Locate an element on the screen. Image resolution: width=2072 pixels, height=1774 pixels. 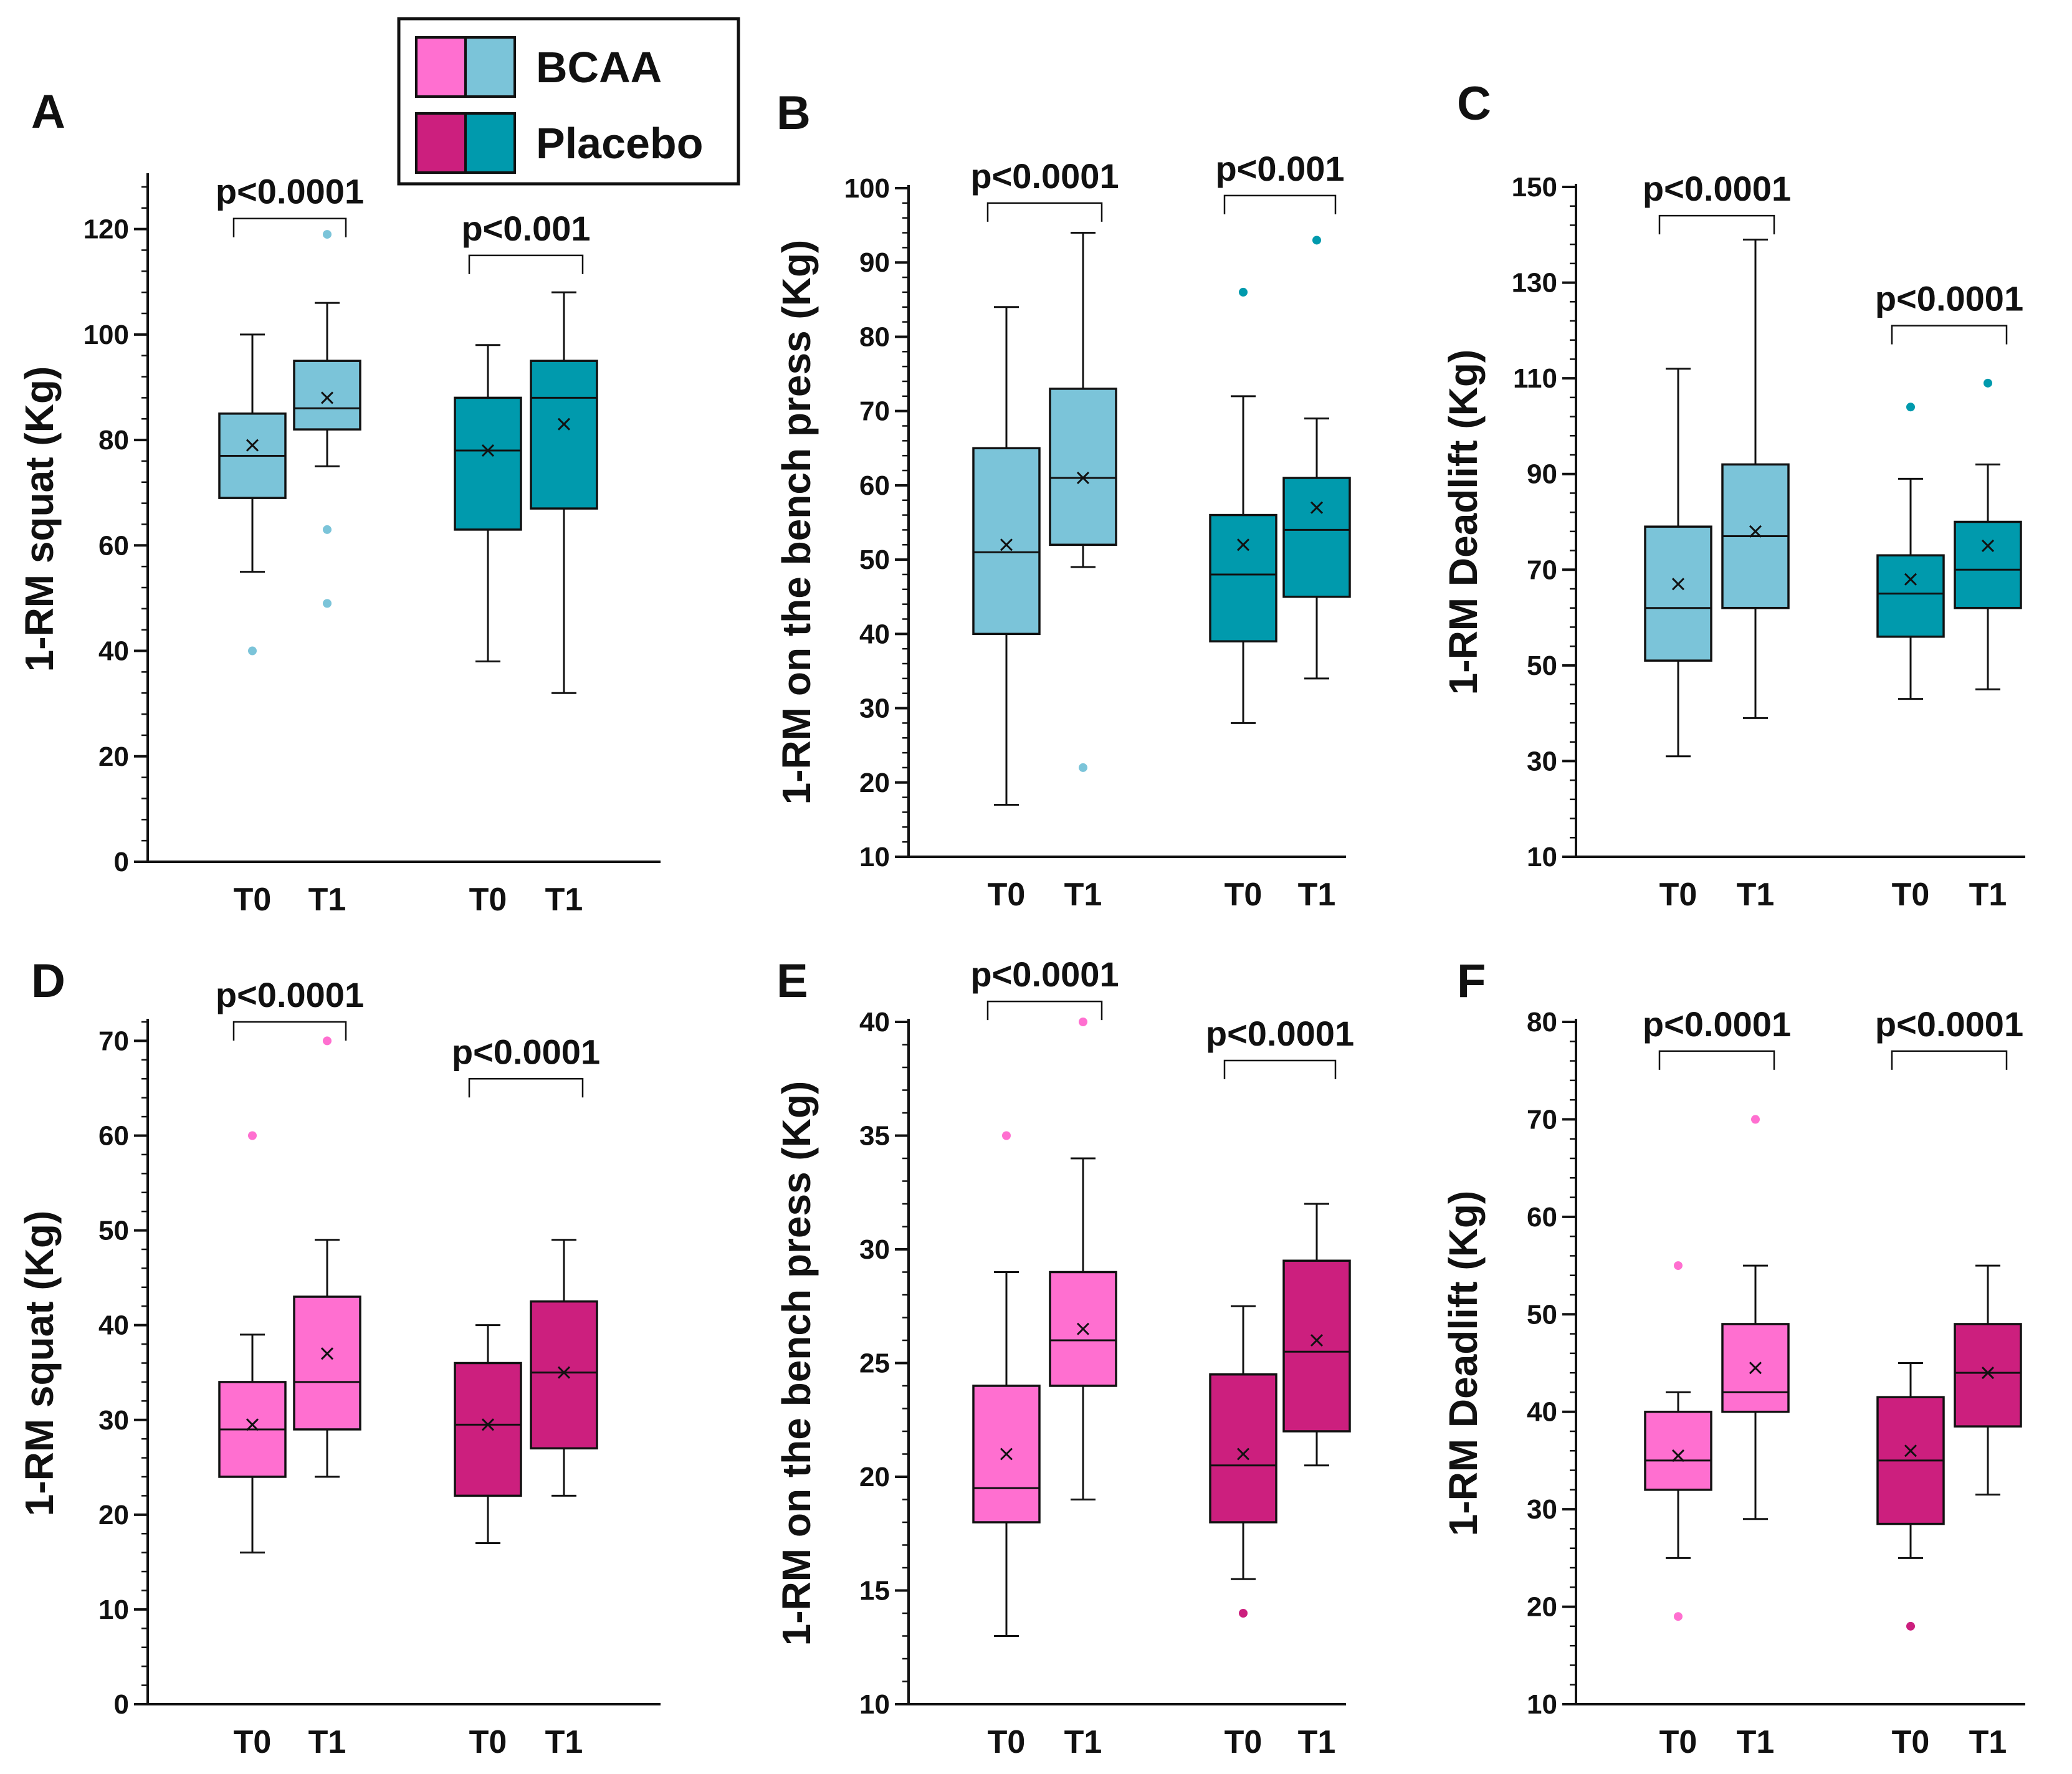
y-axis-title: 1-RM on the bench press (Kg) is located at coordinates (797, 523).